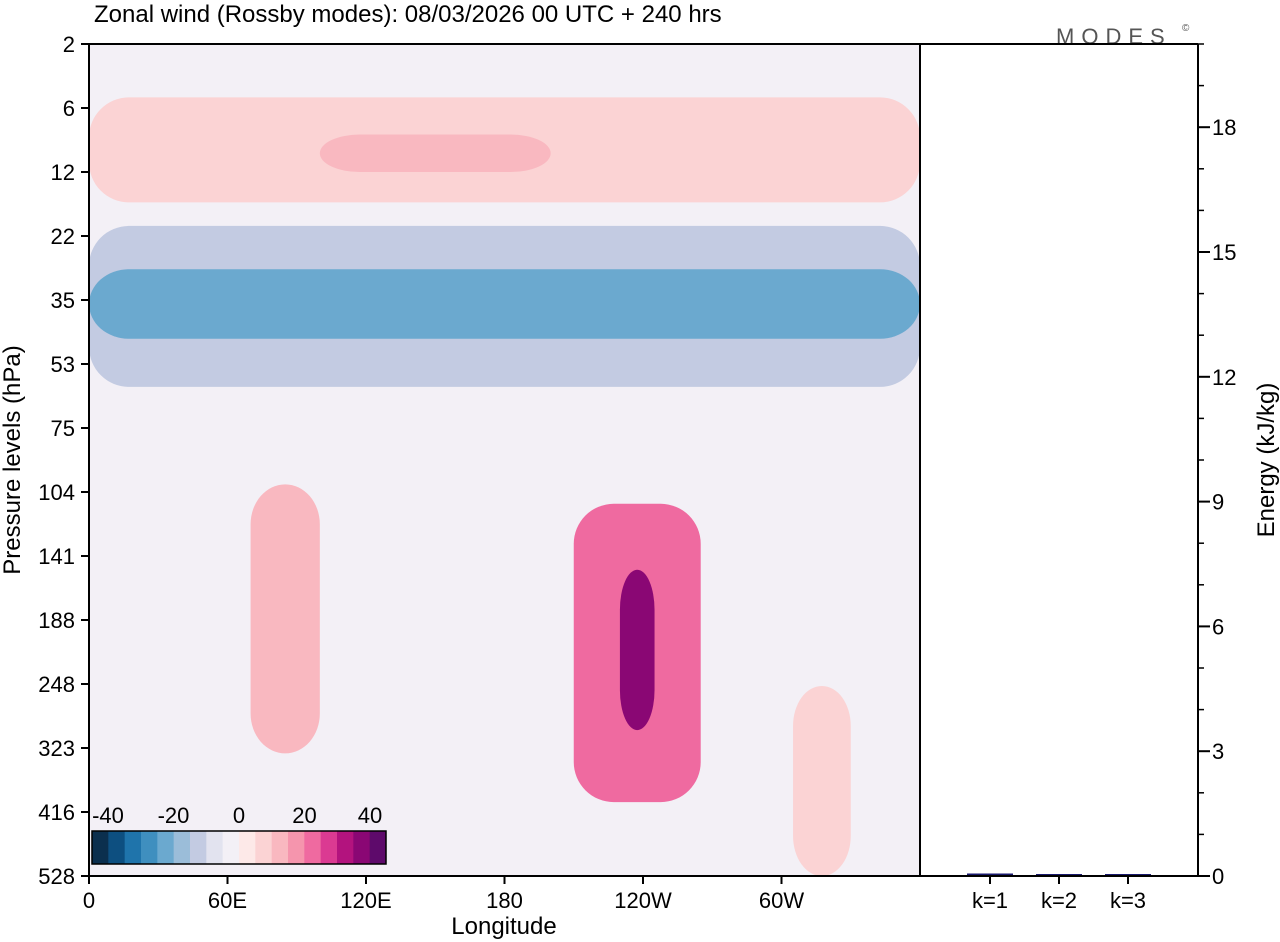  I want to click on energy-bar-k1, so click(990, 874).